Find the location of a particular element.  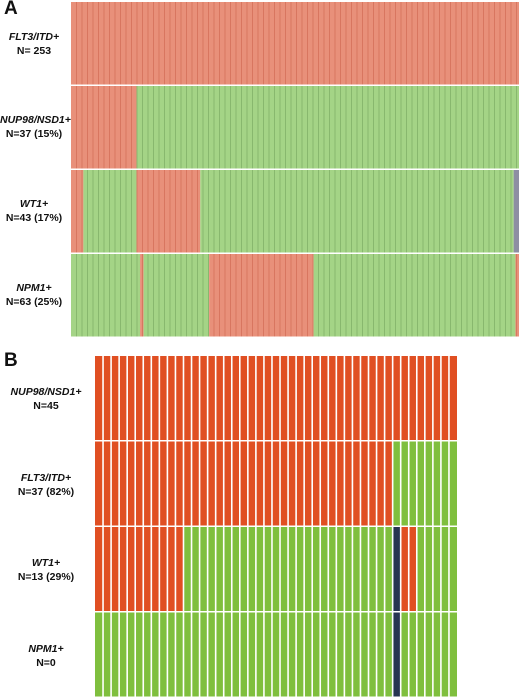

panel-a-row-label: WT1+ N=43 (17%) is located at coordinates (34, 211).